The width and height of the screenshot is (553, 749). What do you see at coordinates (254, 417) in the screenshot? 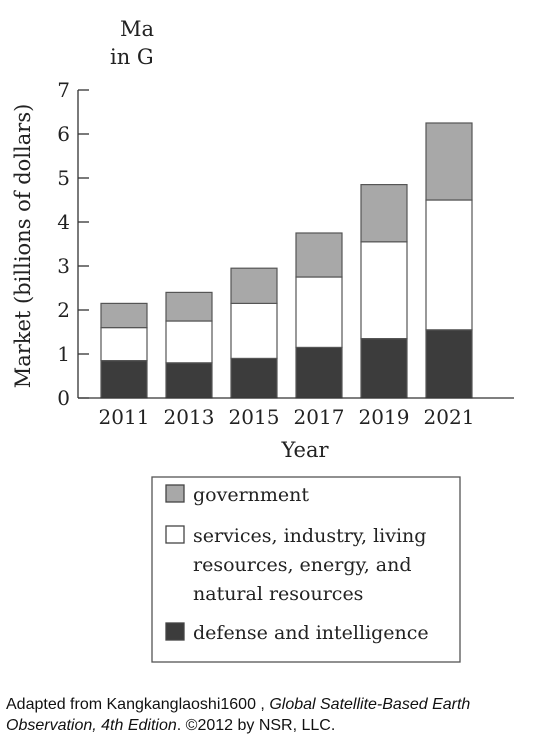
I see `x-tick-label: 2015` at bounding box center [254, 417].